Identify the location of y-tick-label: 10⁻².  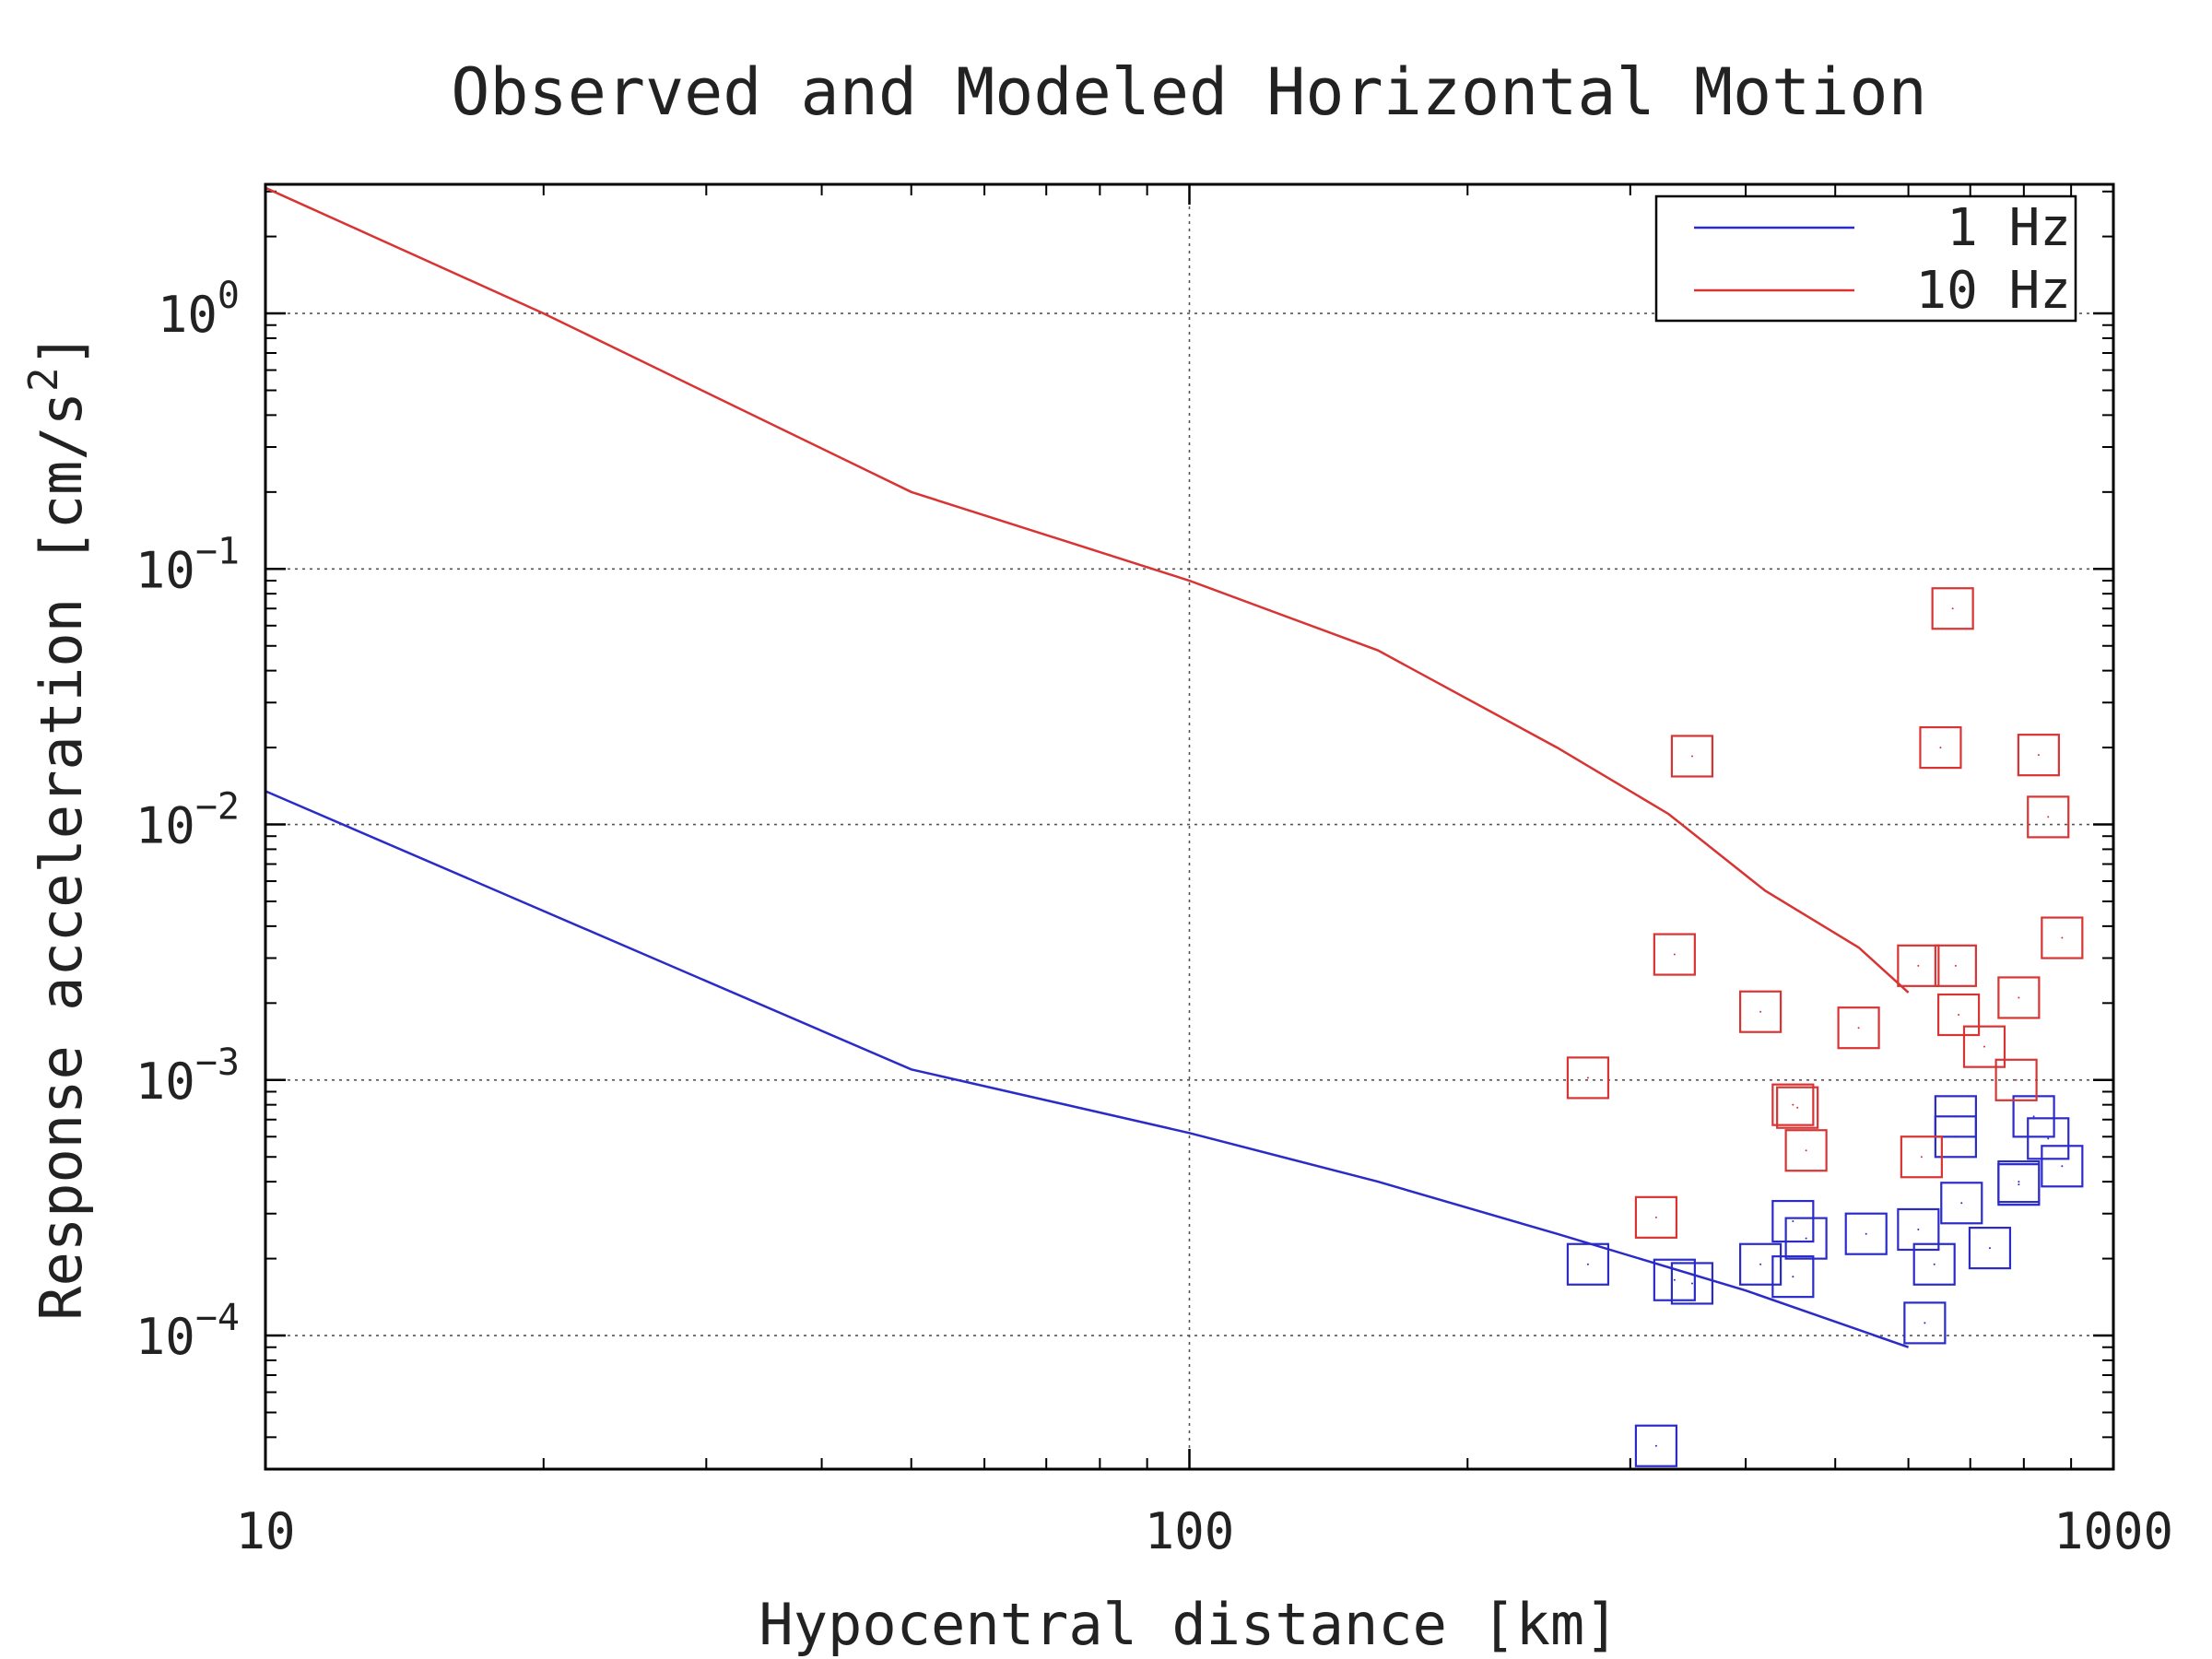
(187, 820).